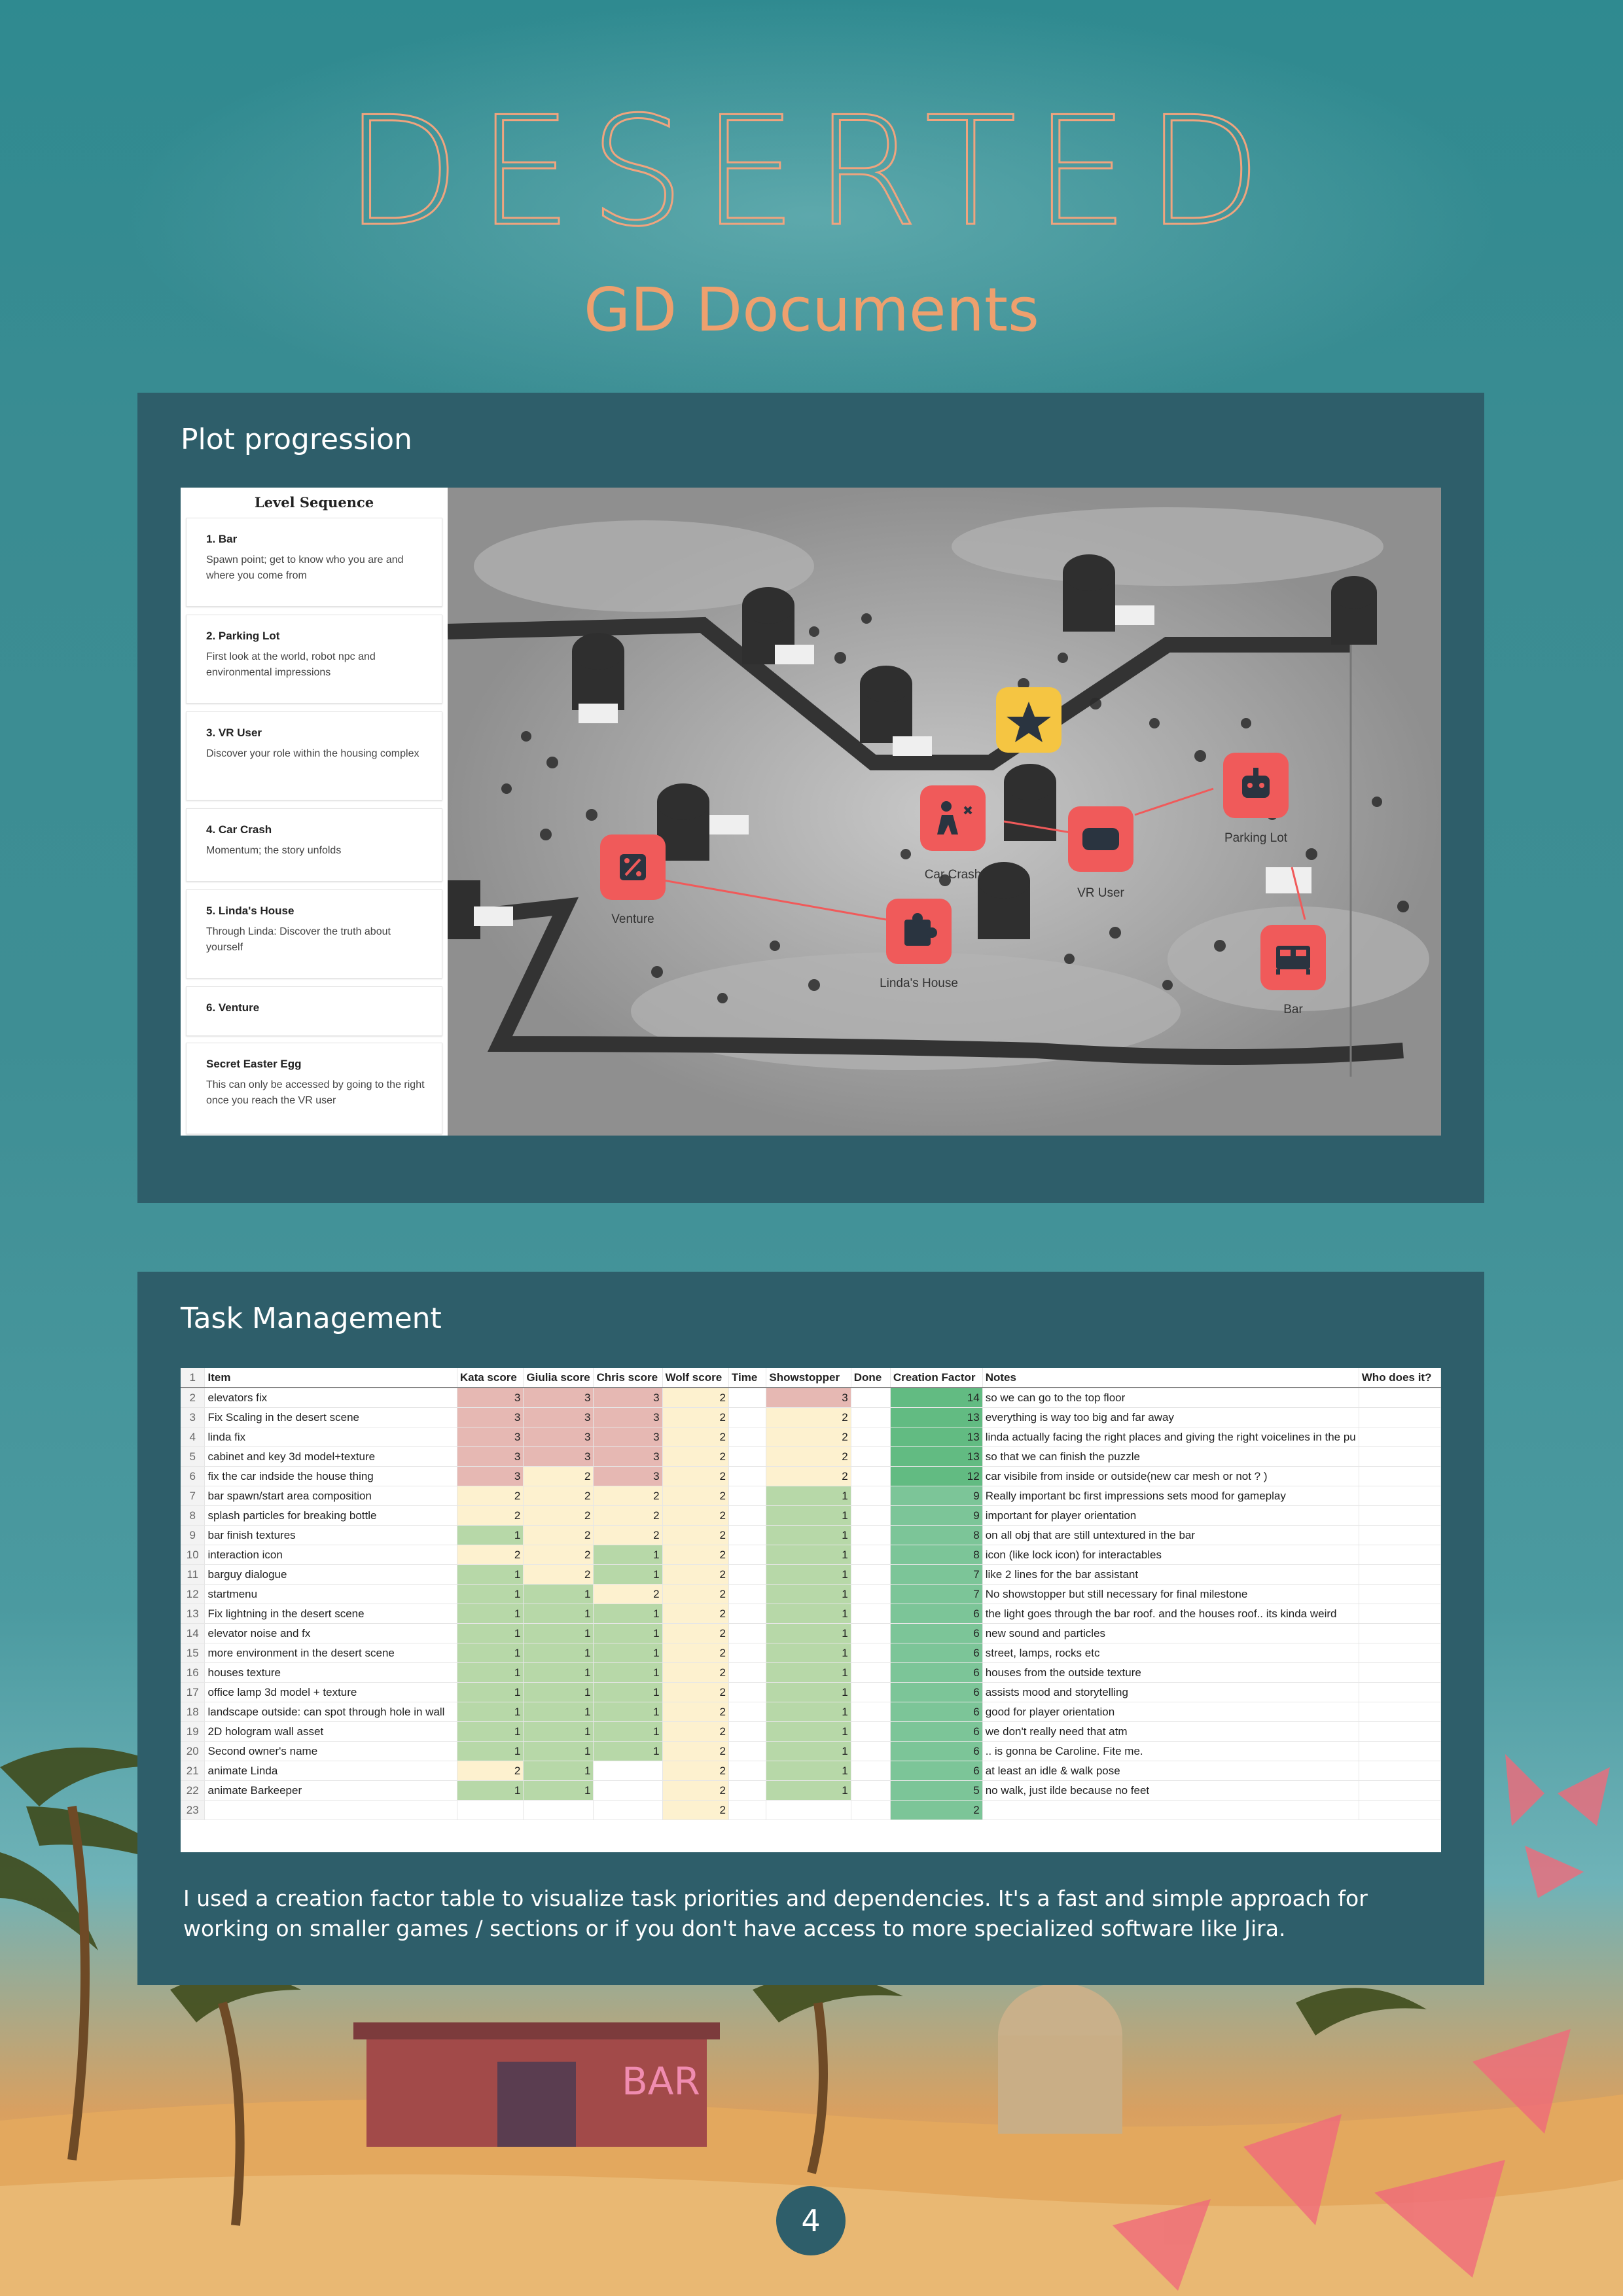  I want to click on creation-factor-cell: 2, so click(937, 1810).